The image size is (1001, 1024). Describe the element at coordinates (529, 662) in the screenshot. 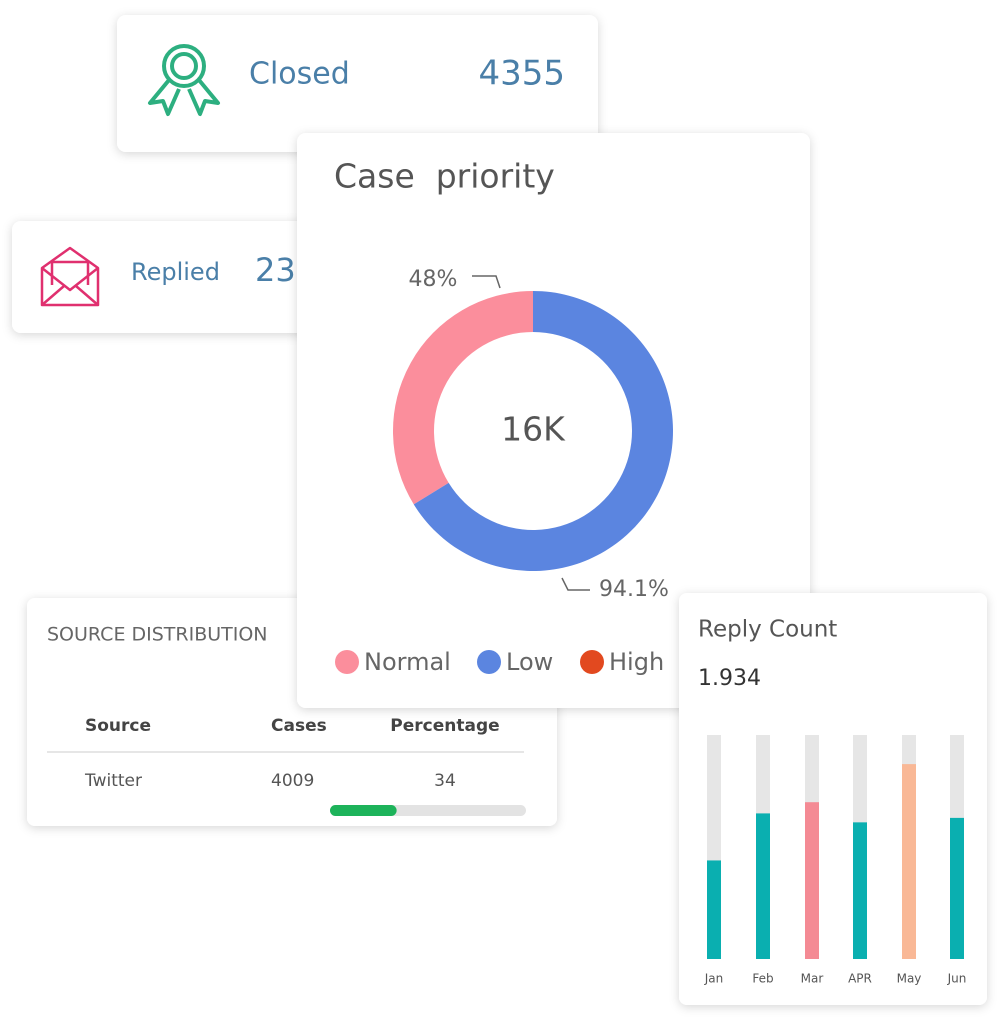

I see `legend-label: Low` at that location.